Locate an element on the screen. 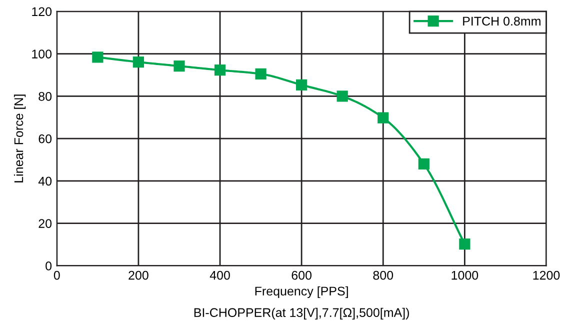 The image size is (569, 326). x-tick-label: 600 is located at coordinates (302, 275).